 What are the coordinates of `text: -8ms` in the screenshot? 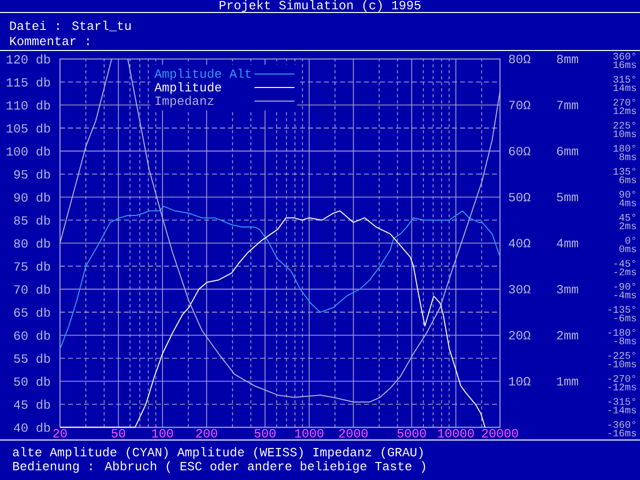 It's located at (625, 341).